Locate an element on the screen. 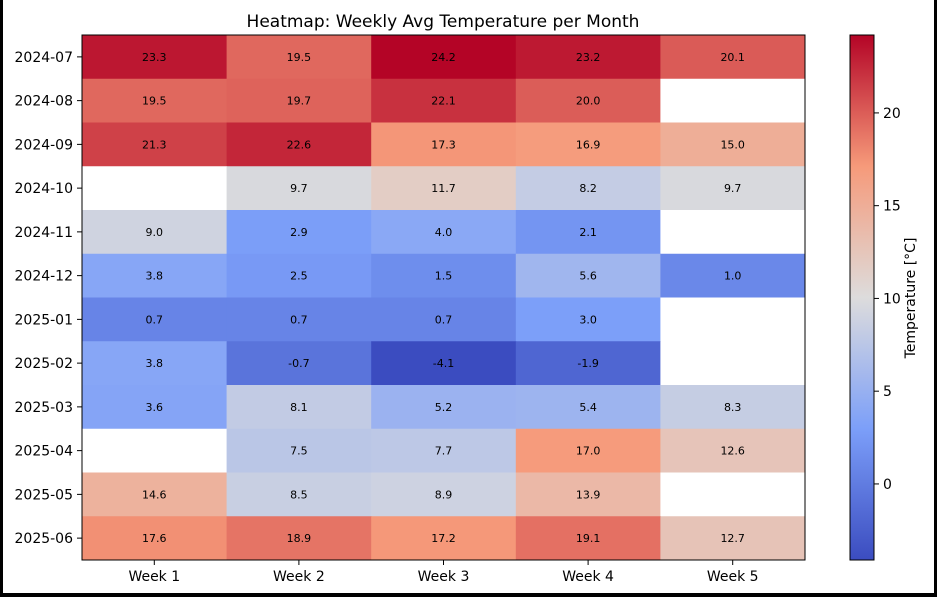  cell-value-label: 3.8 is located at coordinates (155, 363).